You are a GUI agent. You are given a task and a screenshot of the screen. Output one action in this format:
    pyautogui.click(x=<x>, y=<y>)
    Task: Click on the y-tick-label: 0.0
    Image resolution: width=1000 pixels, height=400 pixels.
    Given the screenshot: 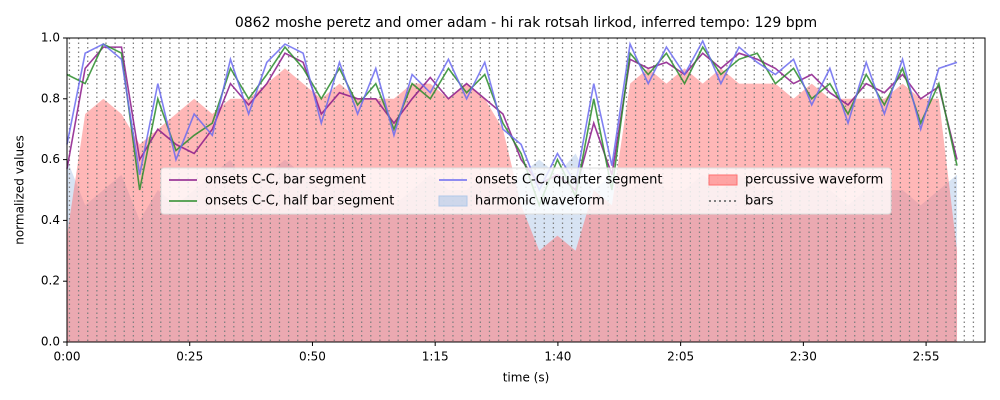 What is the action you would take?
    pyautogui.click(x=50, y=342)
    